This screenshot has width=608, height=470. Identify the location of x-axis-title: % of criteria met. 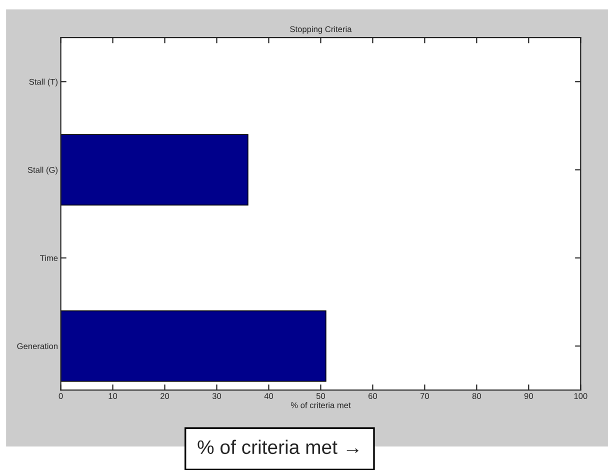
(320, 405).